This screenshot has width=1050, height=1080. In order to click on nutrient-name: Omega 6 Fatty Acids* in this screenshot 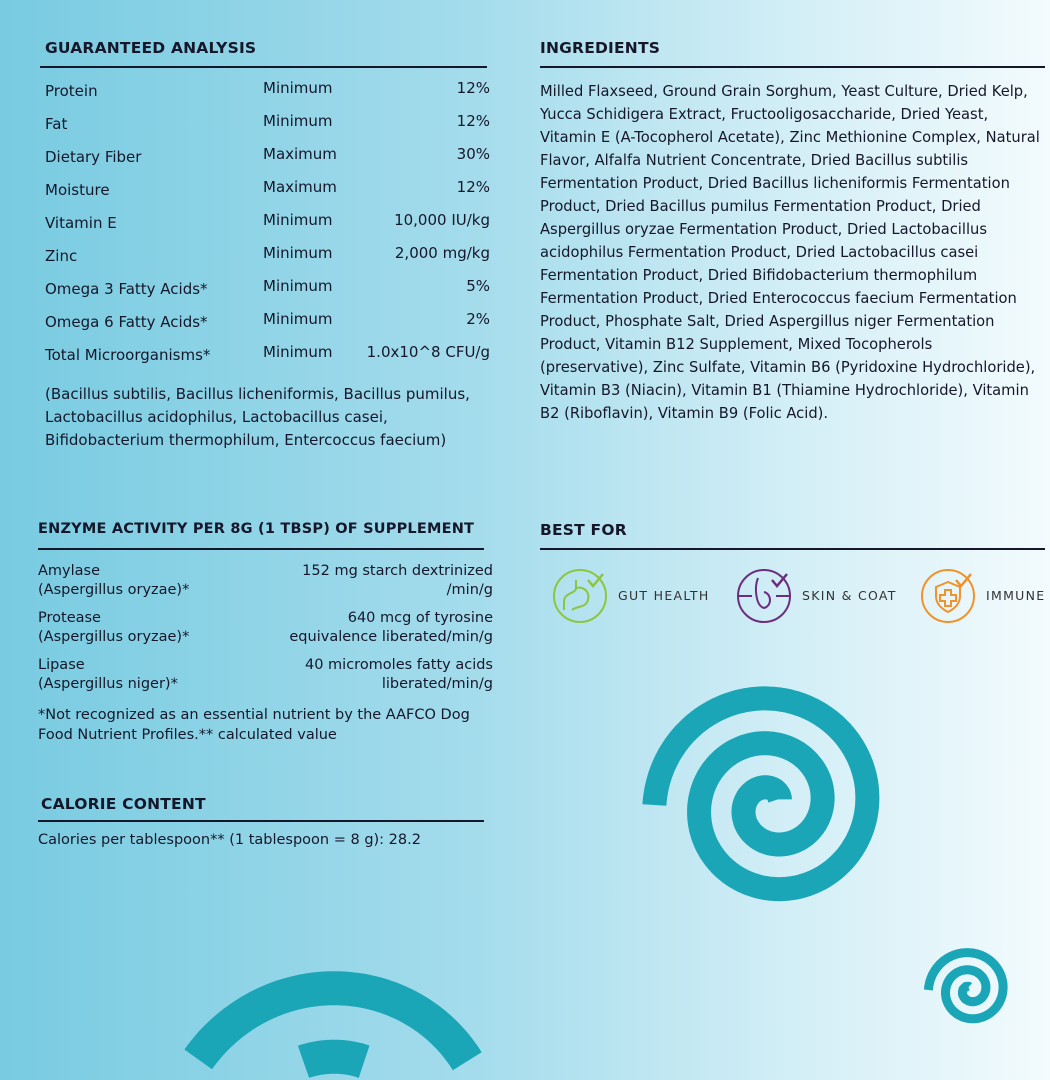, I will do `click(126, 322)`.